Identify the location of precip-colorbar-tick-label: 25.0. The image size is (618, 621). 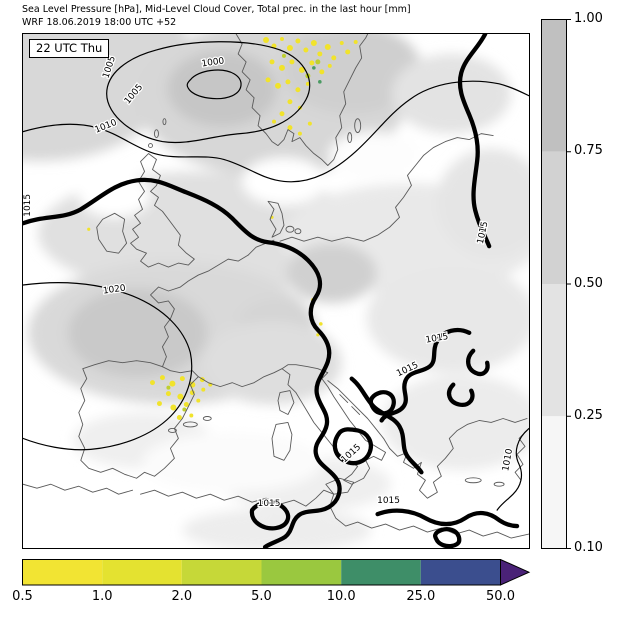
(421, 596).